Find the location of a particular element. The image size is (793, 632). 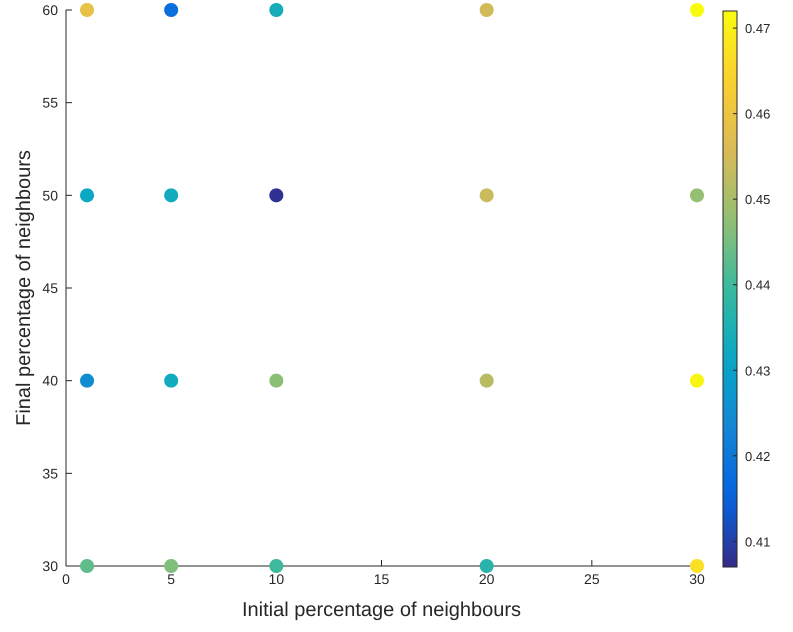

y-tick-label: 60 is located at coordinates (50, 10).